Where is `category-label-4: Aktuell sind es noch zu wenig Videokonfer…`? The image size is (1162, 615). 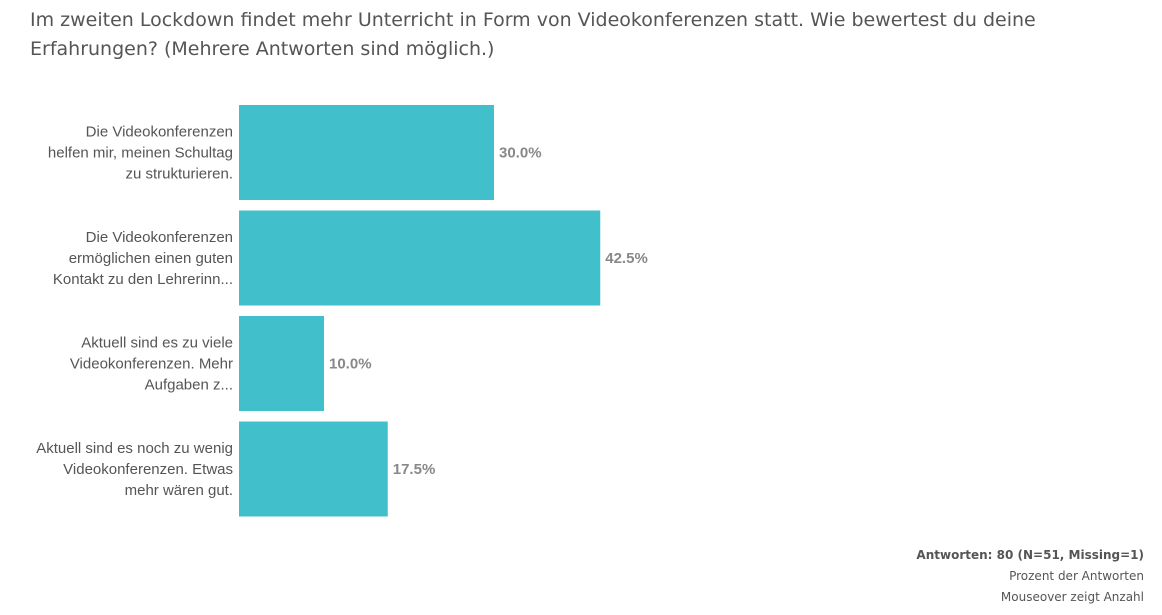 category-label-4: Aktuell sind es noch zu wenig Videokonfer… is located at coordinates (134, 469).